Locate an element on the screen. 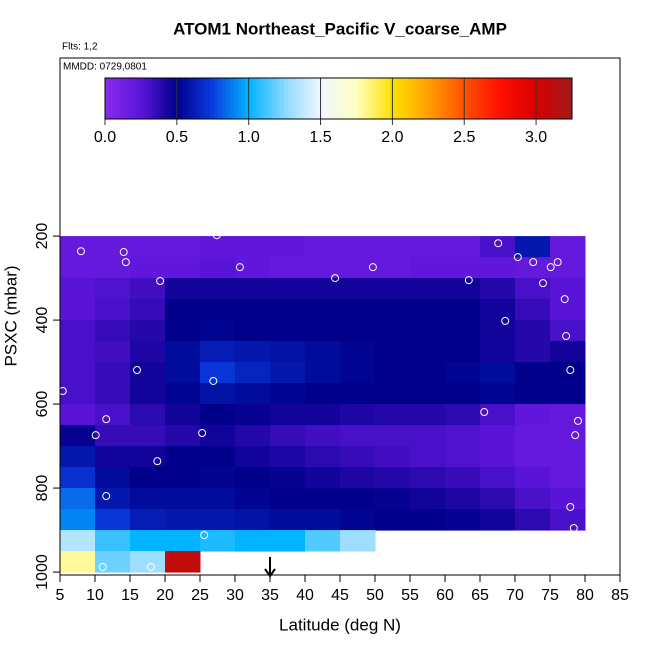  colorbar-tick-label: 0.5 is located at coordinates (177, 137).